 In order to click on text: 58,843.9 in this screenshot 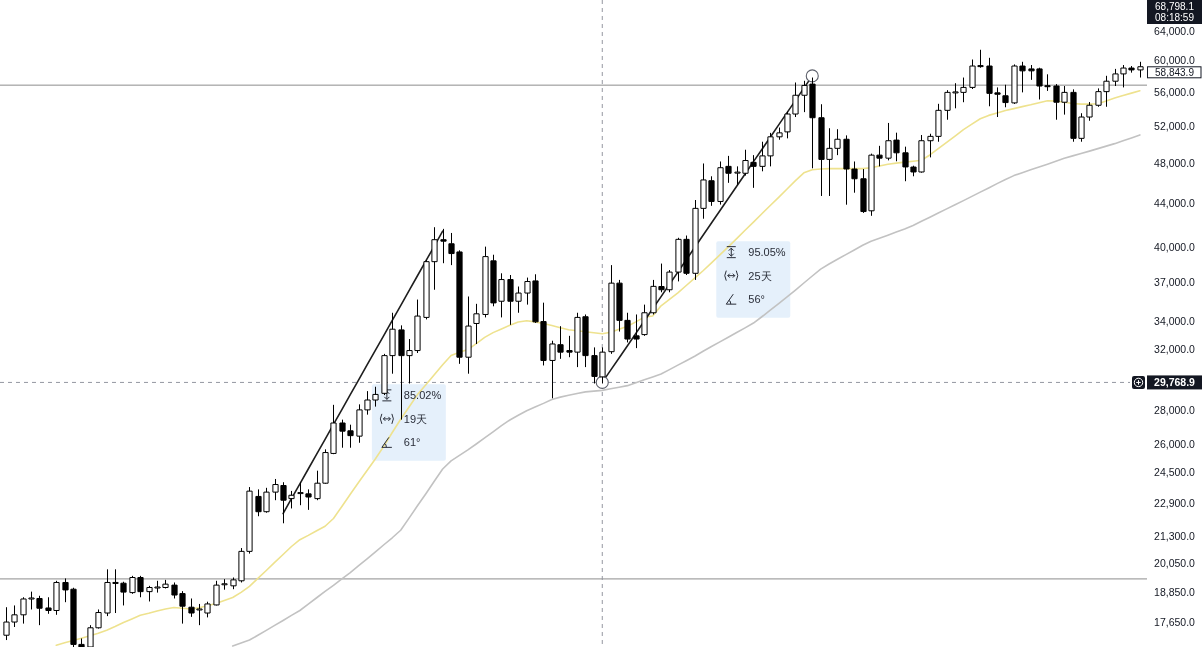, I will do `click(1175, 72)`.